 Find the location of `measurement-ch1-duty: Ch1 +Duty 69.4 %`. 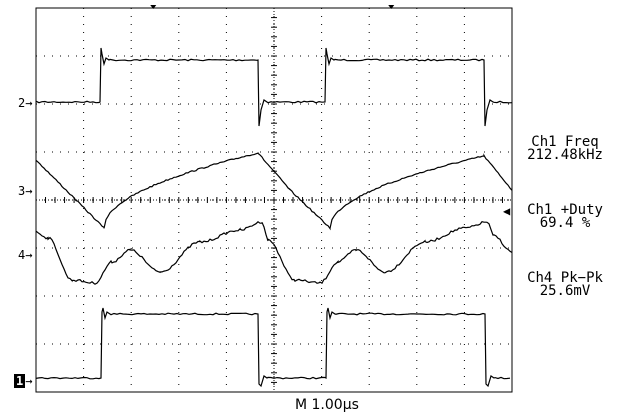

measurement-ch1-duty: Ch1 +Duty 69.4 % is located at coordinates (565, 216).